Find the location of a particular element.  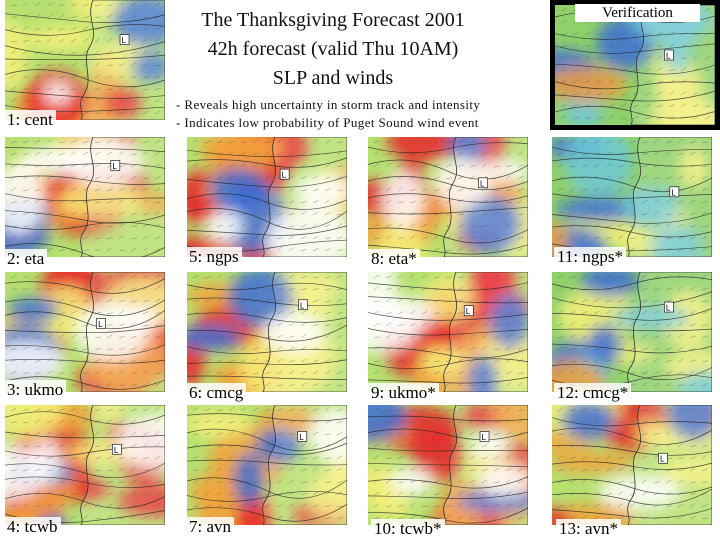

forecast-map-tcwb-star: L is located at coordinates (448, 465).